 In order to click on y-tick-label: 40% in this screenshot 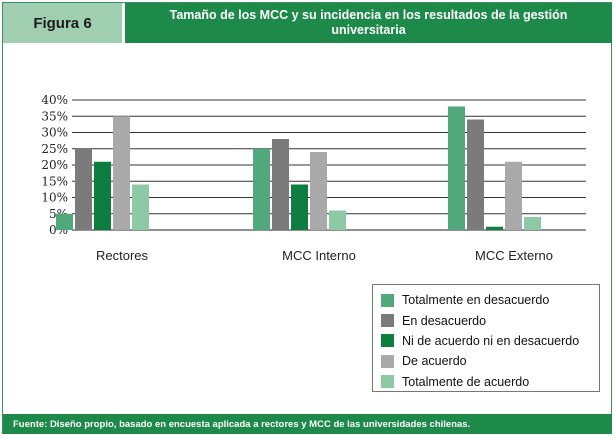, I will do `click(54, 100)`.